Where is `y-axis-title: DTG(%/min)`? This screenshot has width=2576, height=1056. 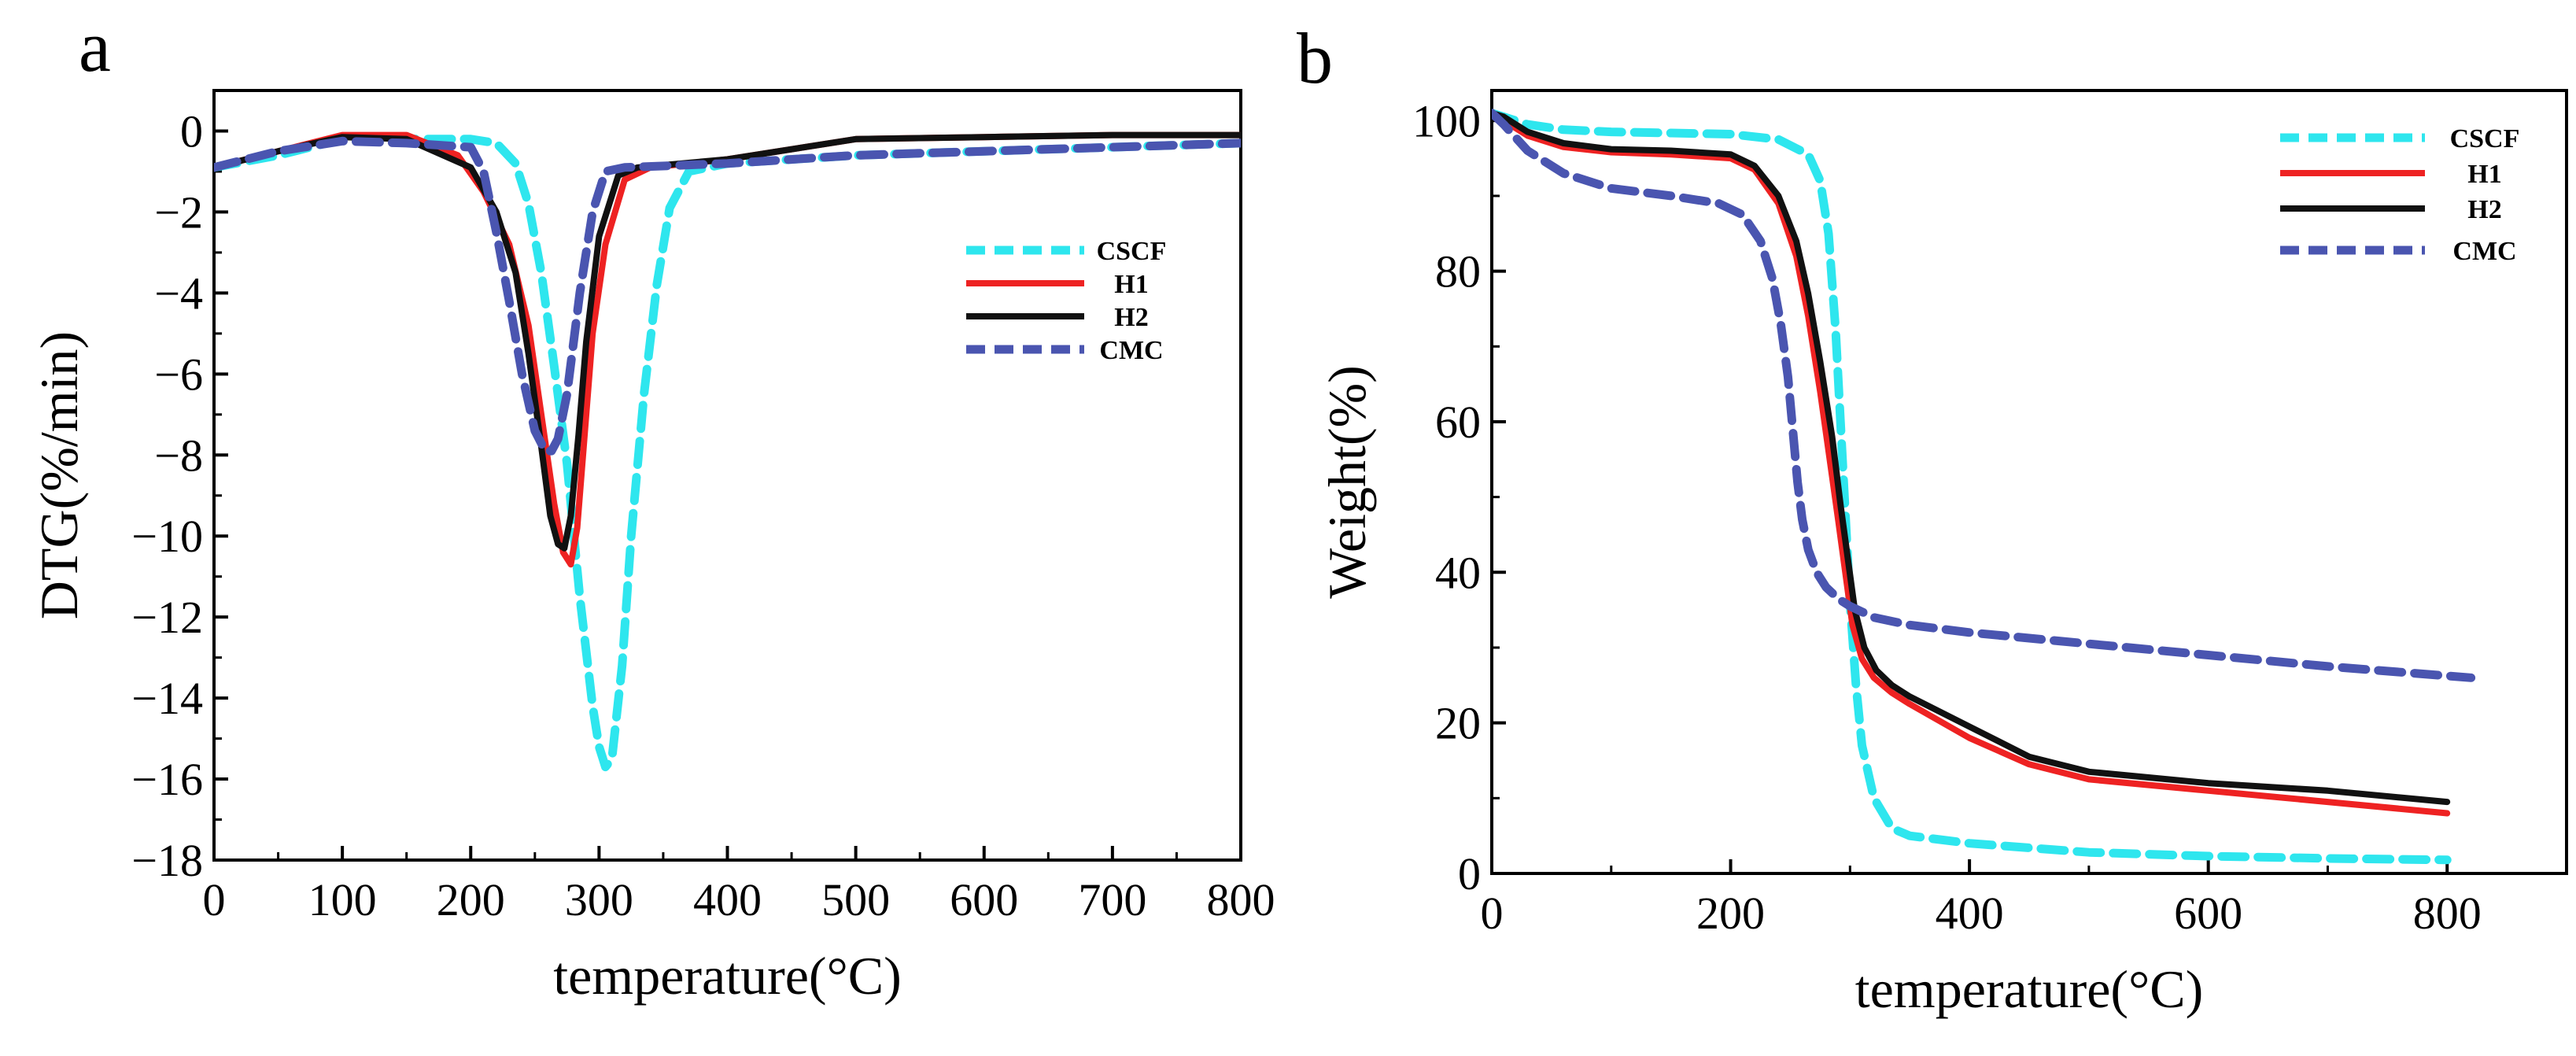 y-axis-title: DTG(%/min) is located at coordinates (59, 475).